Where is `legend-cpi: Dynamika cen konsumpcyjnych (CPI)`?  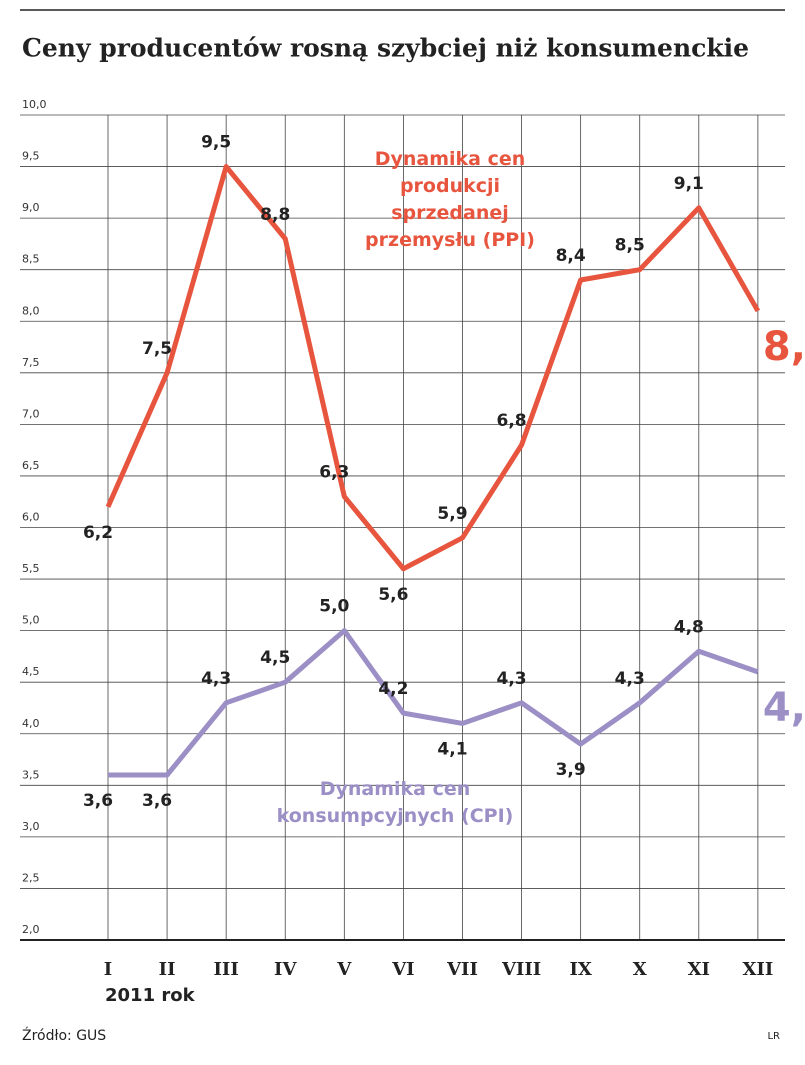 legend-cpi: Dynamika cen konsumpcyjnych (CPI) is located at coordinates (395, 802).